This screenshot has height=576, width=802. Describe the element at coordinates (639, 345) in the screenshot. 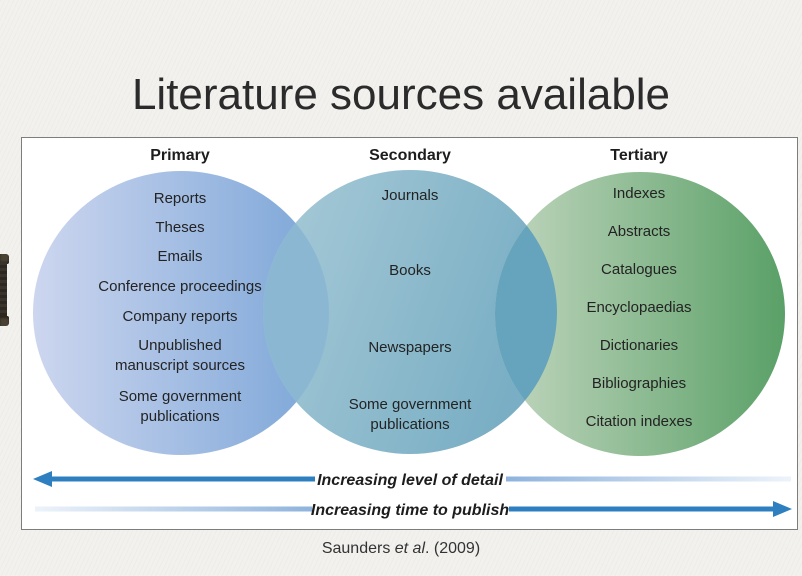

I see `tertiary-item-dictionaries: Dictionaries` at that location.